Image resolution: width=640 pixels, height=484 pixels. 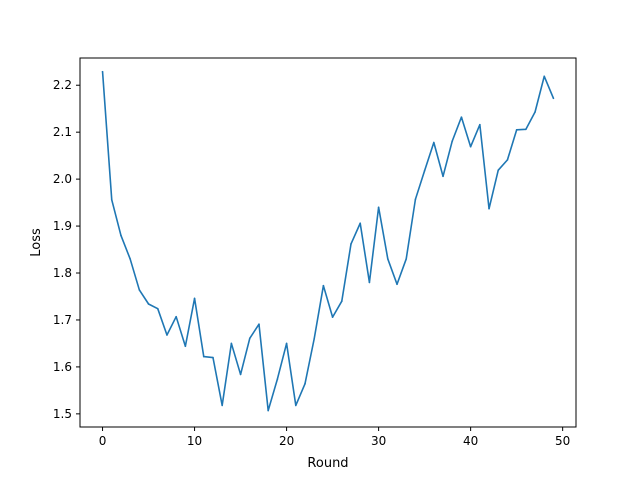 What do you see at coordinates (194, 441) in the screenshot?
I see `x-tick-label: 10` at bounding box center [194, 441].